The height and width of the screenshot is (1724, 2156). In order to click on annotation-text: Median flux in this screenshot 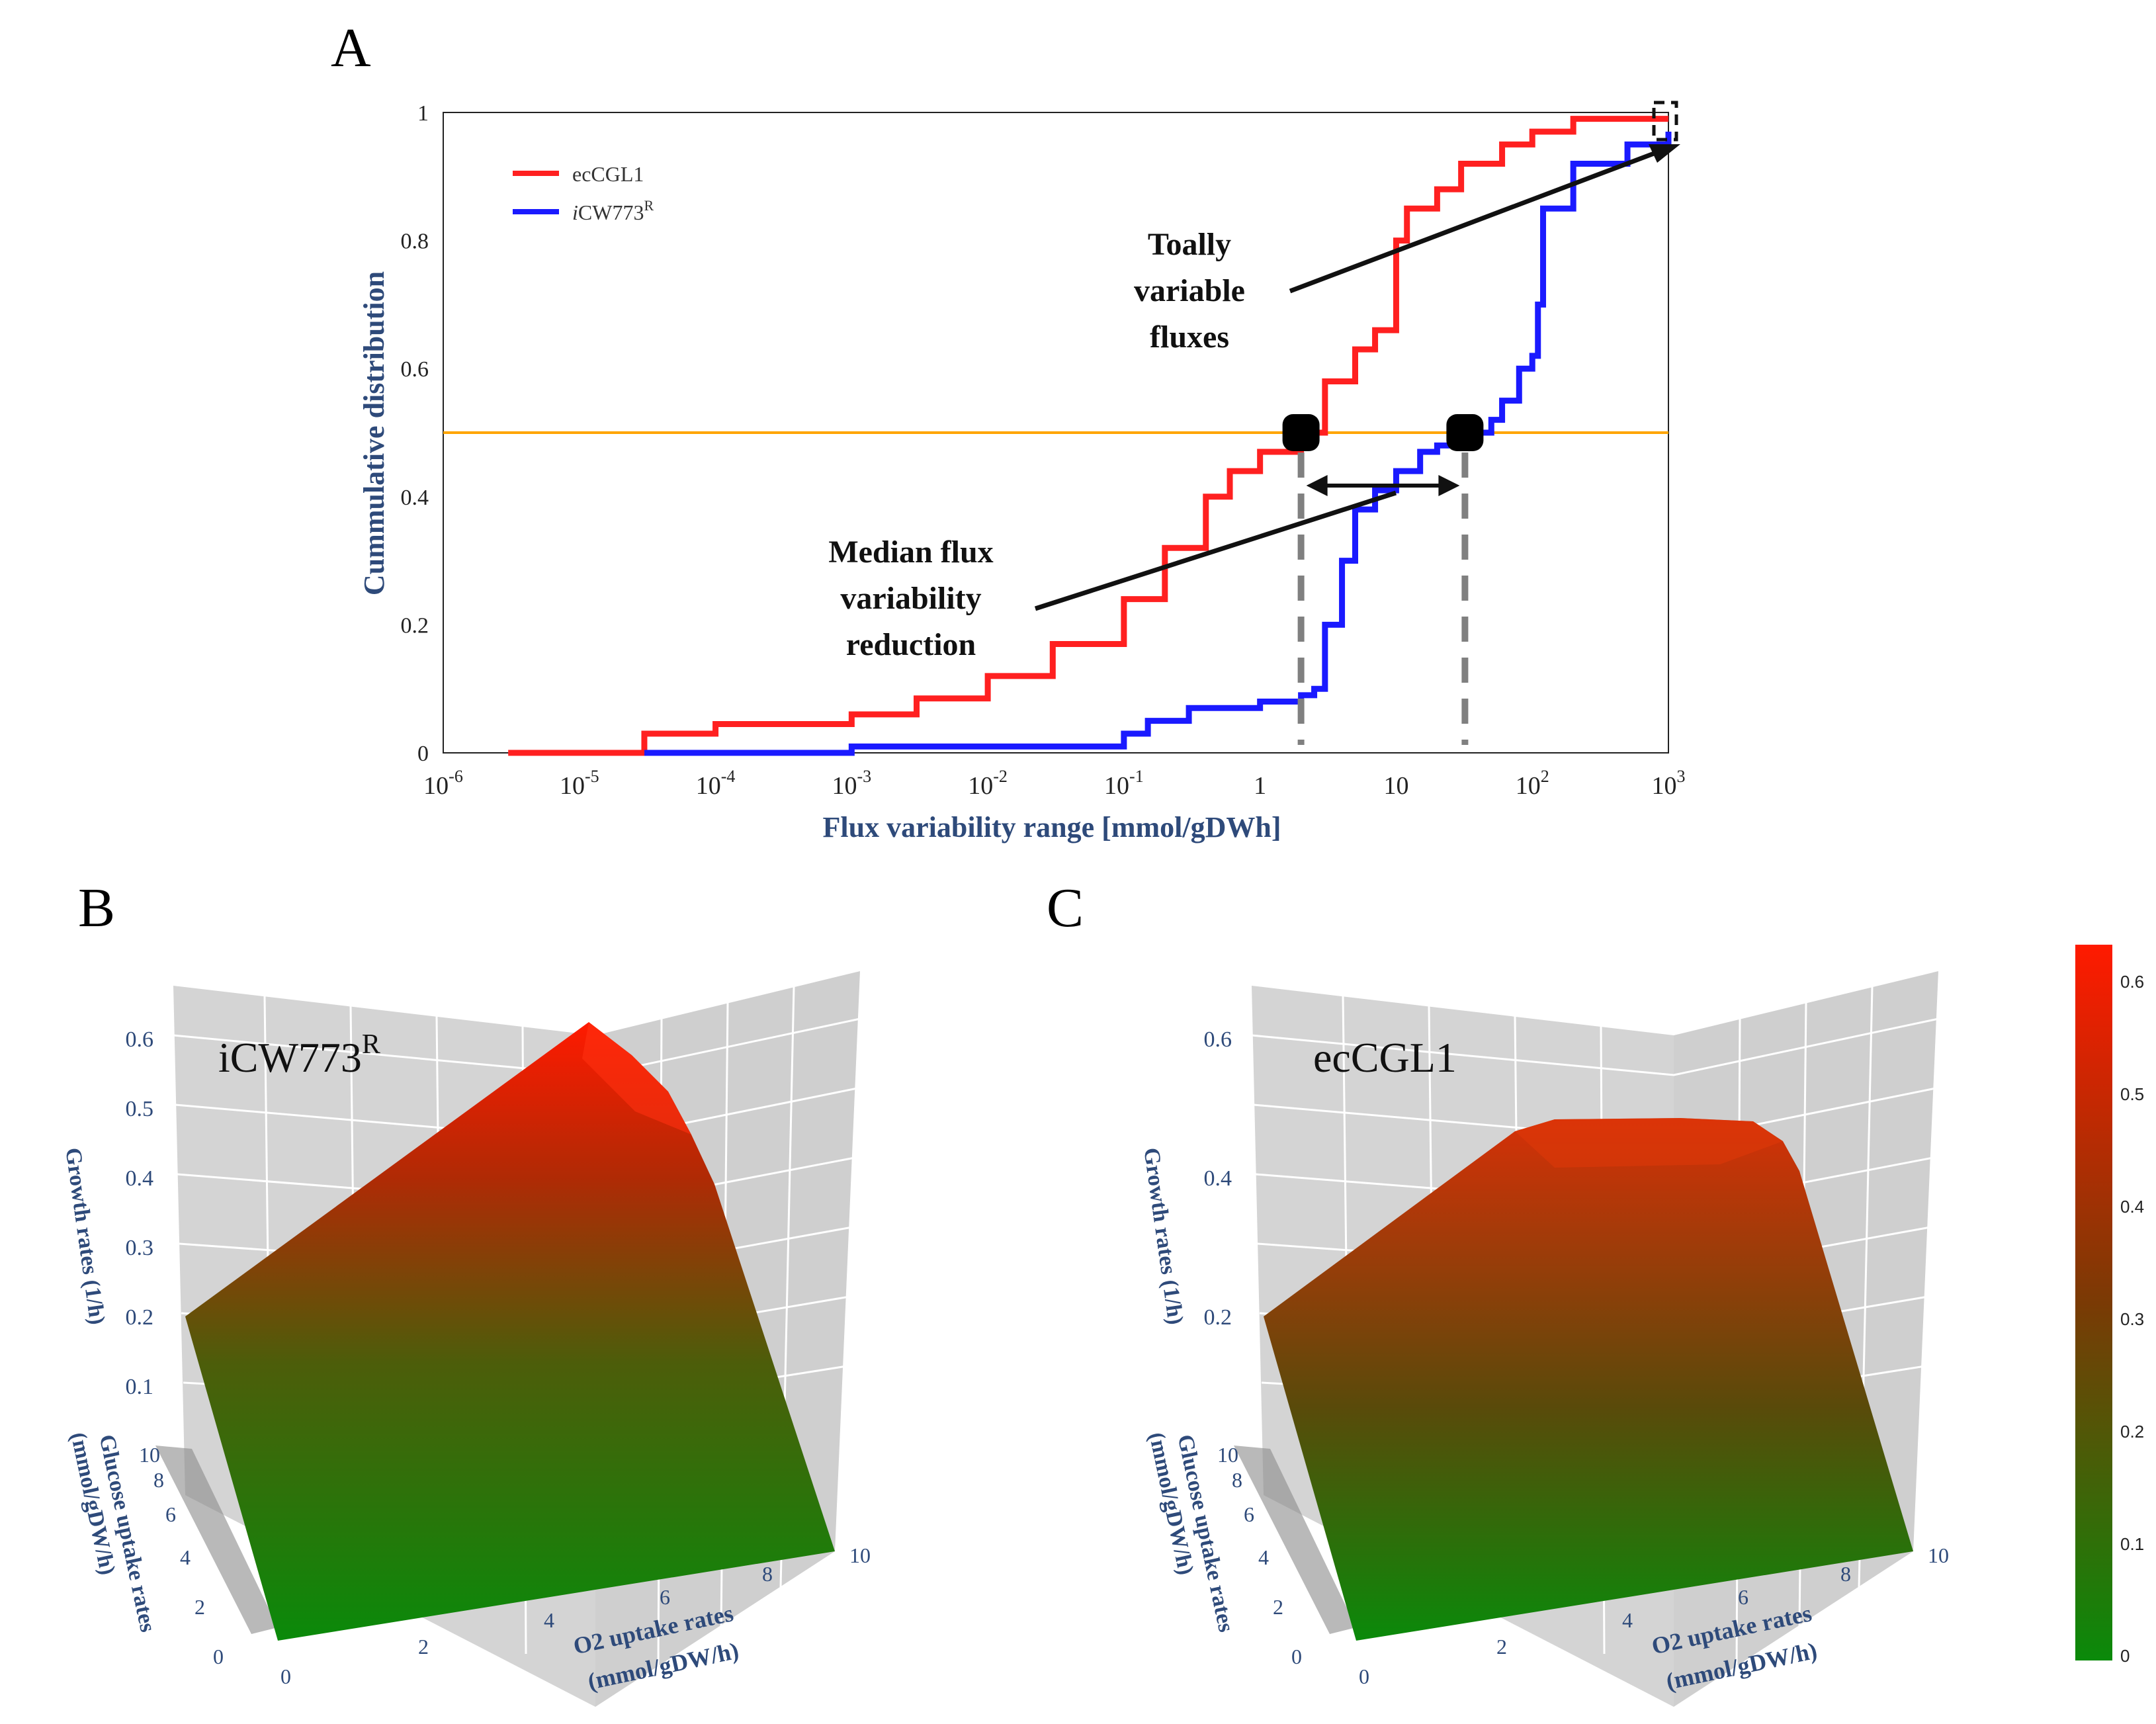, I will do `click(910, 552)`.